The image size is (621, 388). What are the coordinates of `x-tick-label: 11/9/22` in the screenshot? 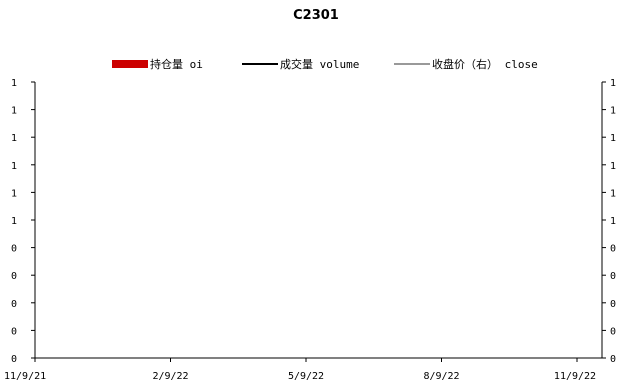 It's located at (575, 376).